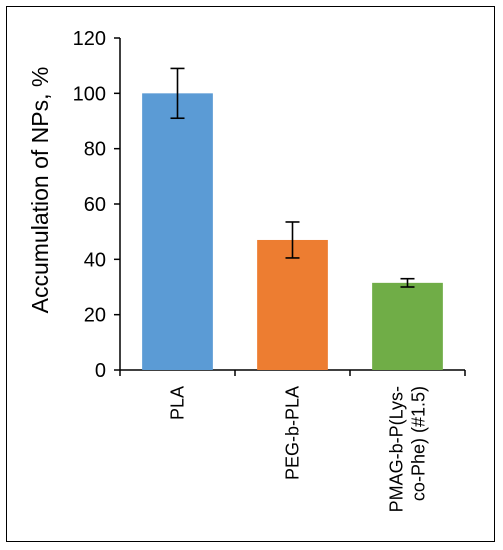 This screenshot has width=503, height=550. I want to click on y-tick-label: 0, so click(100, 371).